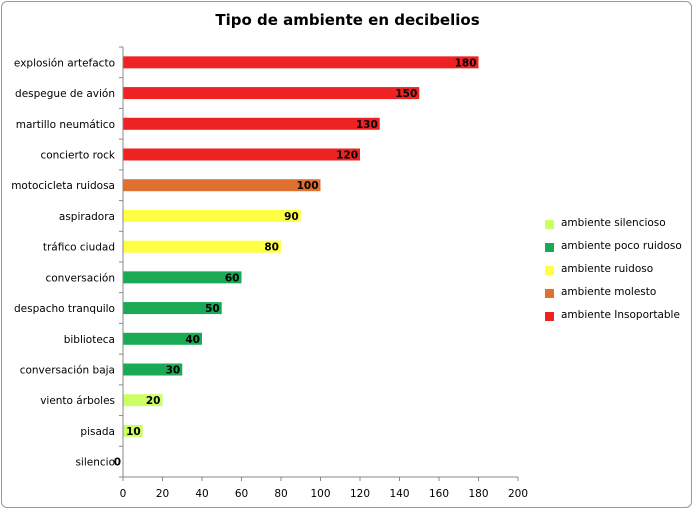  What do you see at coordinates (280, 494) in the screenshot?
I see `x-tick-label: 80` at bounding box center [280, 494].